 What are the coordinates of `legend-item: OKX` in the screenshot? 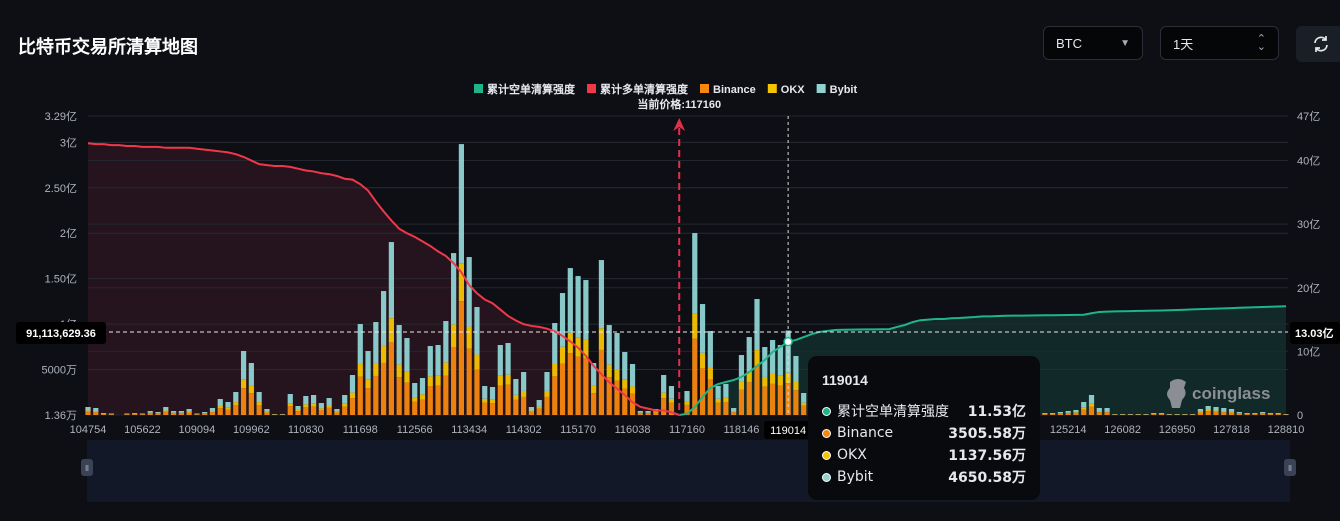 It's located at (793, 90).